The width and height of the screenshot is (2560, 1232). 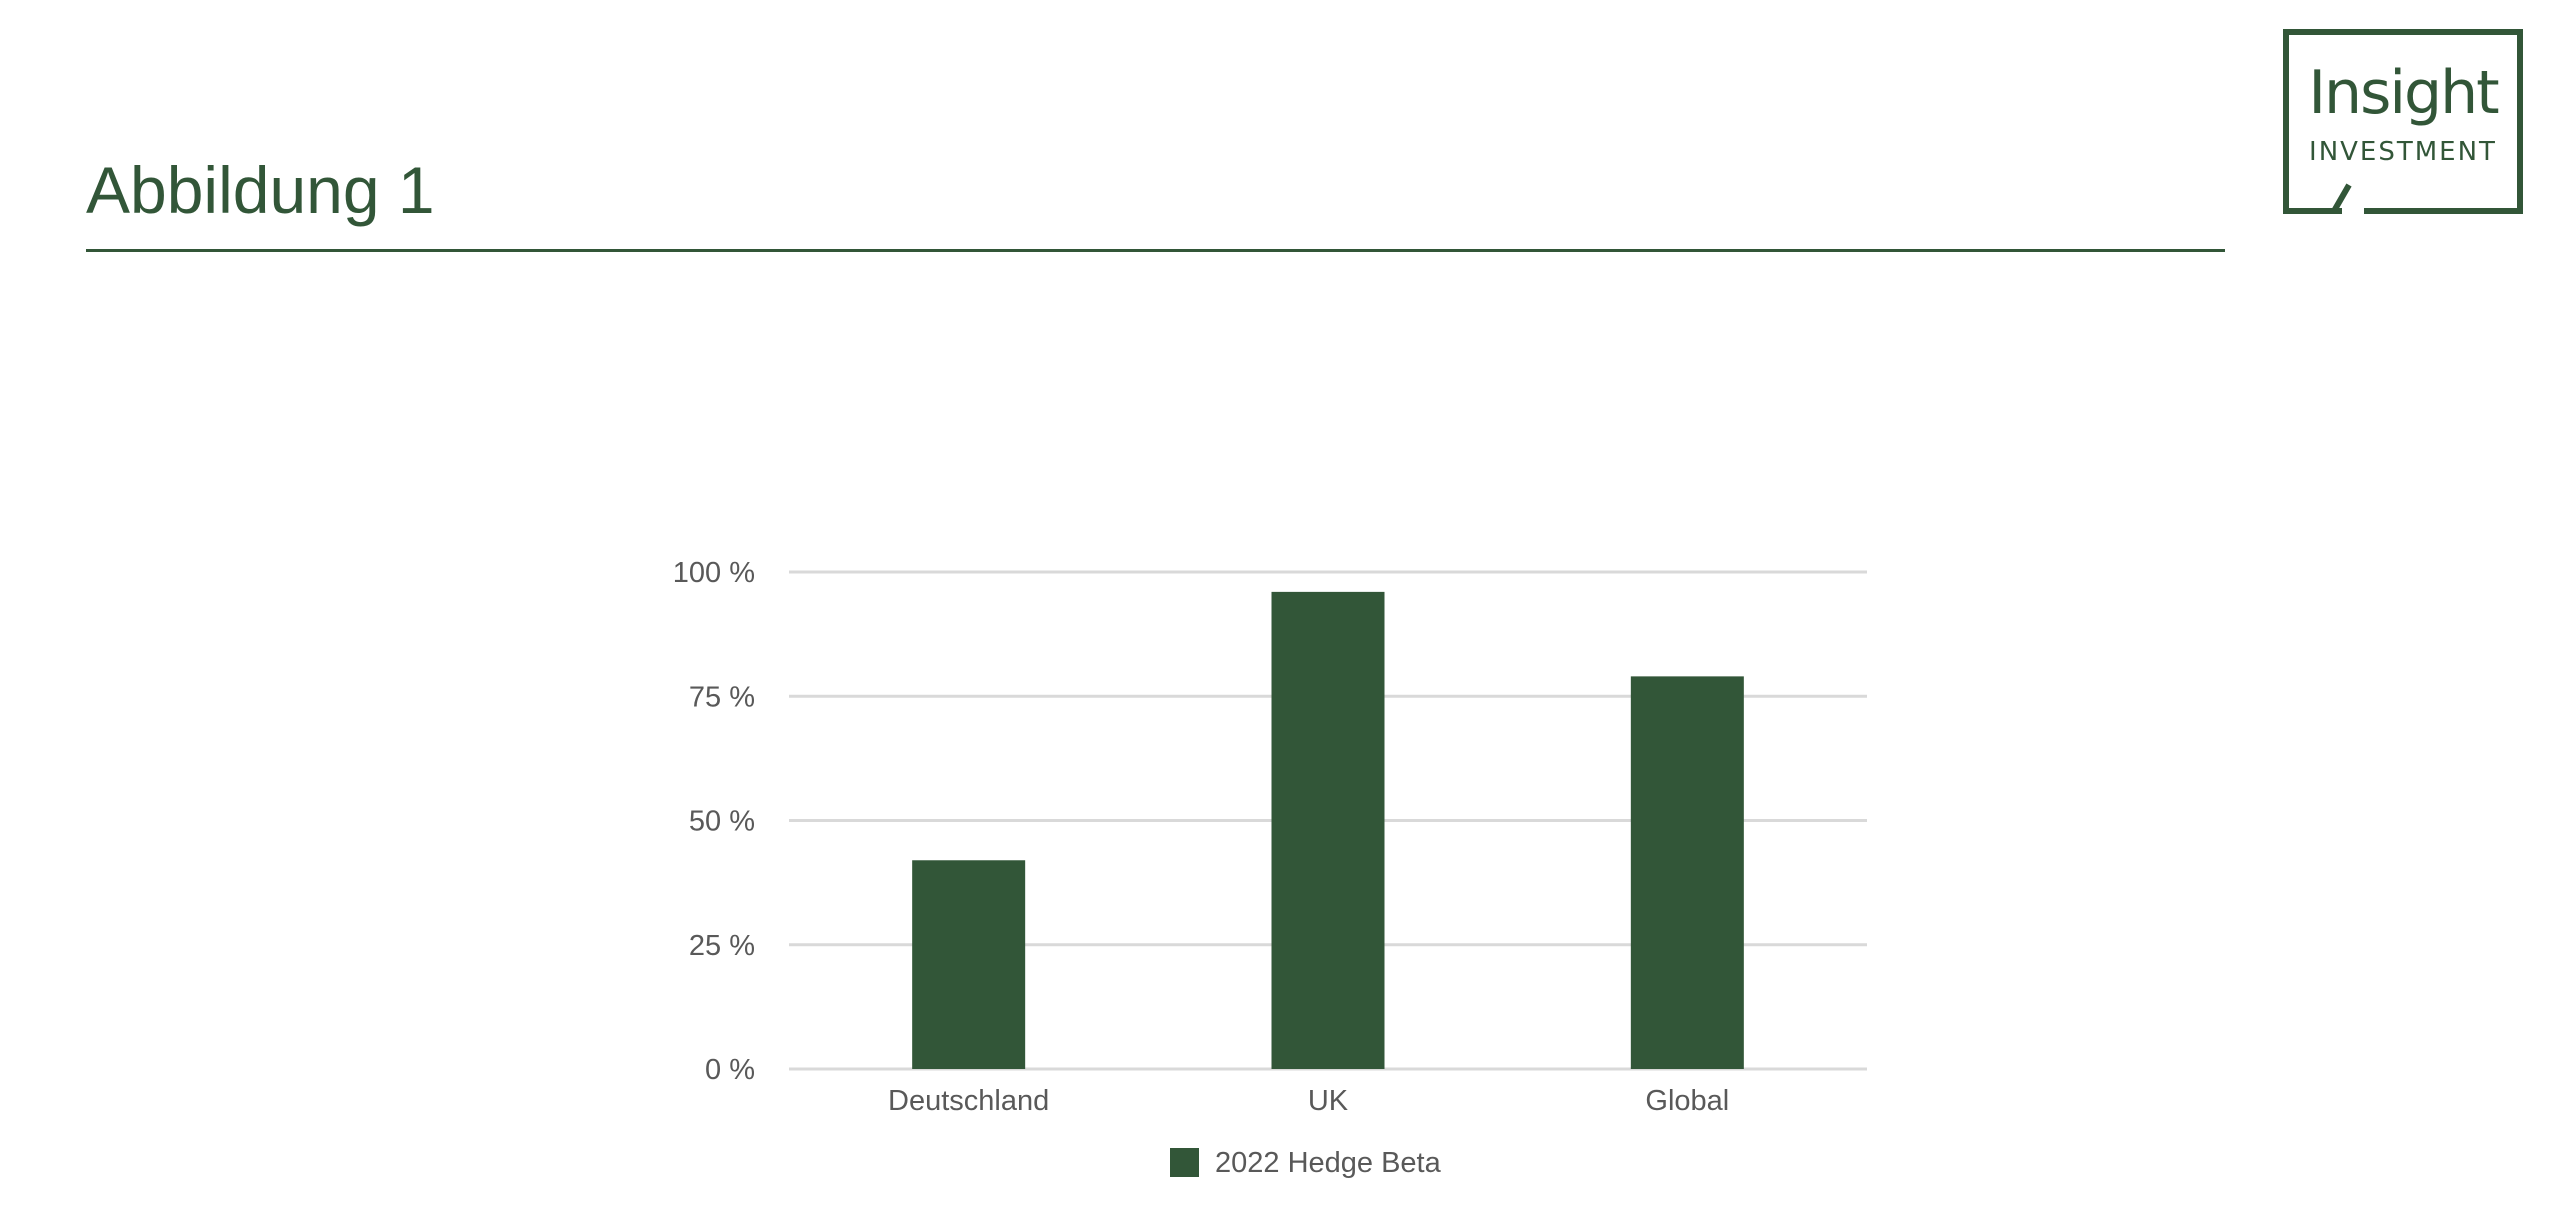 What do you see at coordinates (722, 946) in the screenshot?
I see `y-tick-label: 25 %` at bounding box center [722, 946].